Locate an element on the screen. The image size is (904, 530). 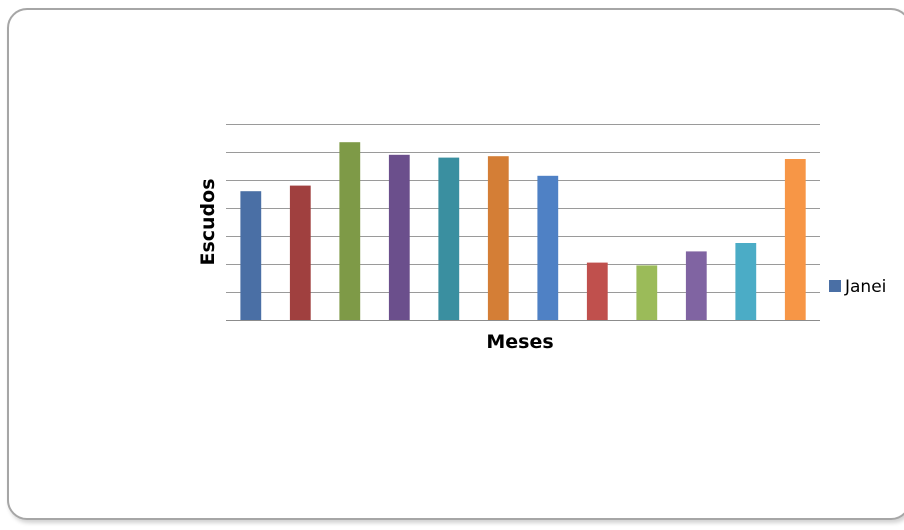
x-axis-title: Meses is located at coordinates (519, 342).